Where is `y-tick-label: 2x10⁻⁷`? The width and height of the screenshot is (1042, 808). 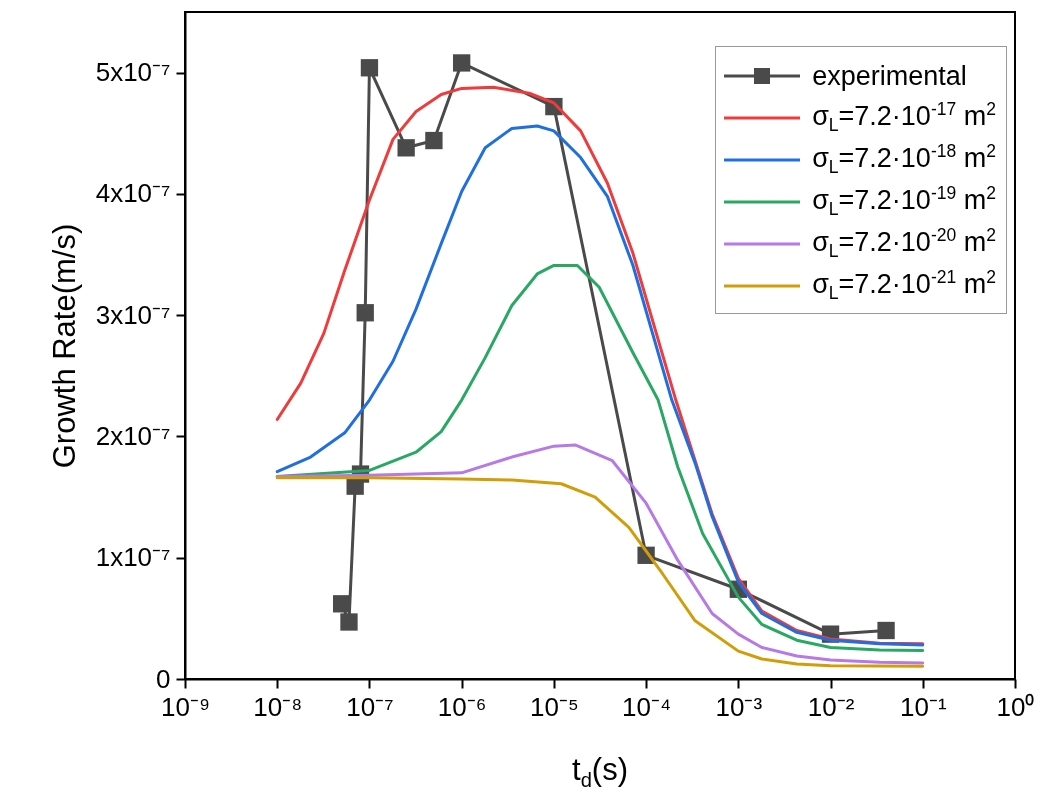 y-tick-label: 2x10⁻⁷ is located at coordinates (133, 435).